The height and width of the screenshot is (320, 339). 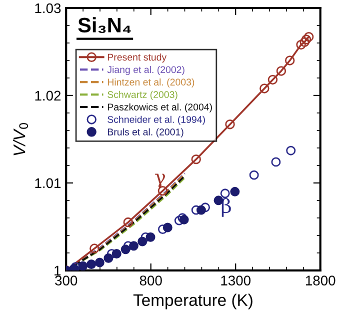 What do you see at coordinates (48, 8) in the screenshot?
I see `y-tick-label: 1.03` at bounding box center [48, 8].